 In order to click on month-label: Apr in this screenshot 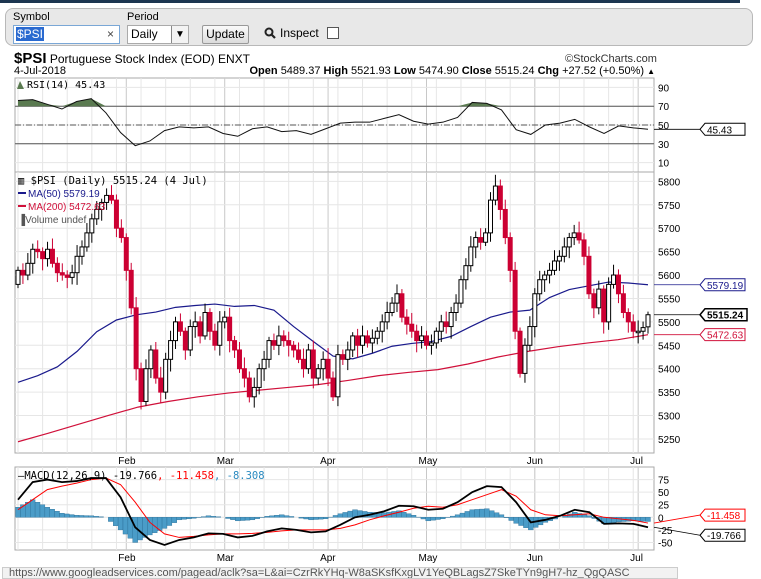, I will do `click(328, 461)`.